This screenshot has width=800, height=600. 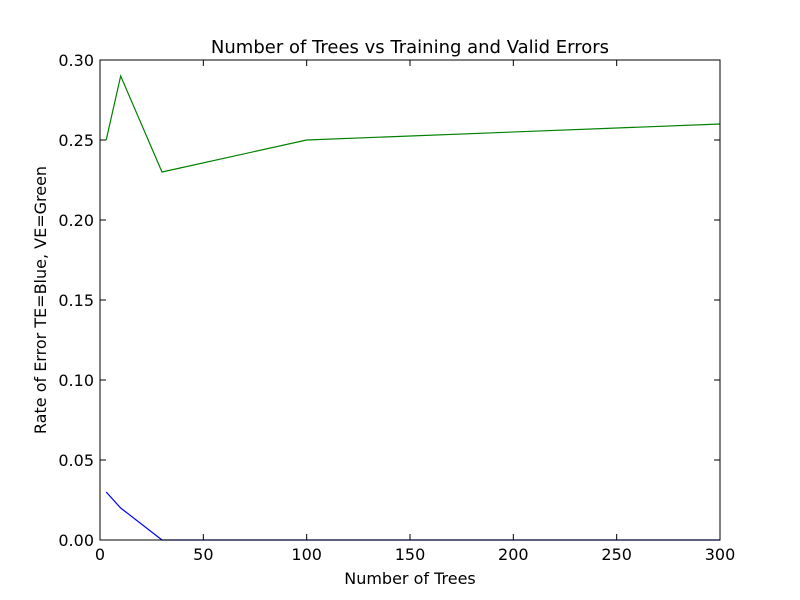 What do you see at coordinates (513, 554) in the screenshot?
I see `x-tick-label: 200` at bounding box center [513, 554].